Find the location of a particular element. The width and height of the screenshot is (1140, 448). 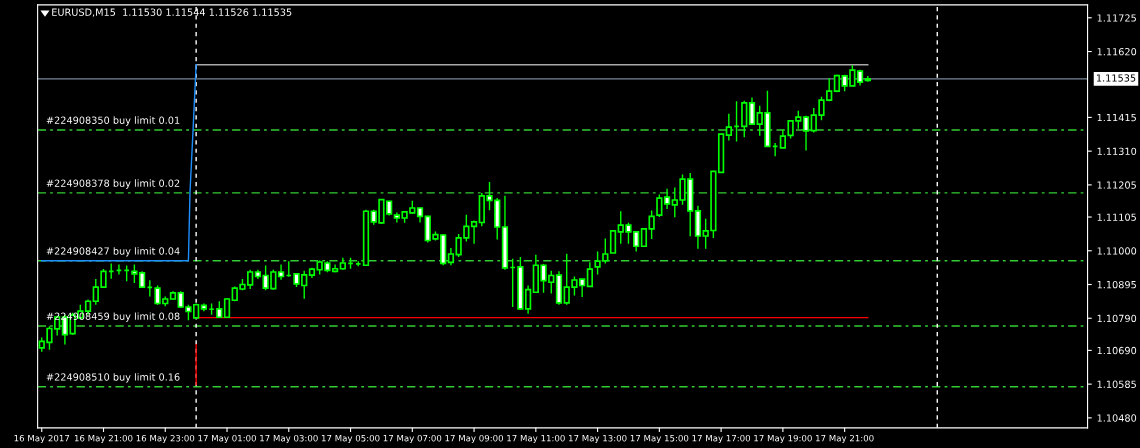

ref-line-label: 1.11535 is located at coordinates (1116, 78).